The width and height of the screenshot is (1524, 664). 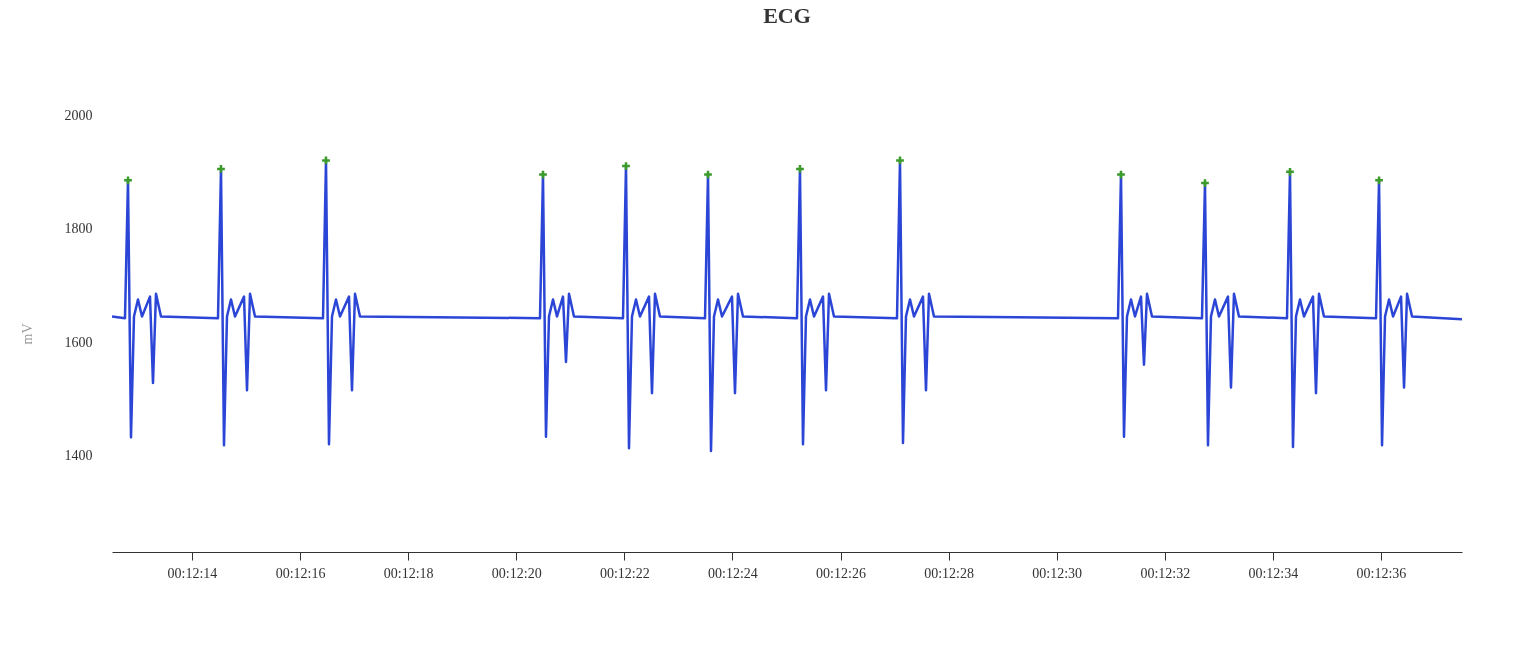 What do you see at coordinates (27, 334) in the screenshot?
I see `y-axis-title: mV` at bounding box center [27, 334].